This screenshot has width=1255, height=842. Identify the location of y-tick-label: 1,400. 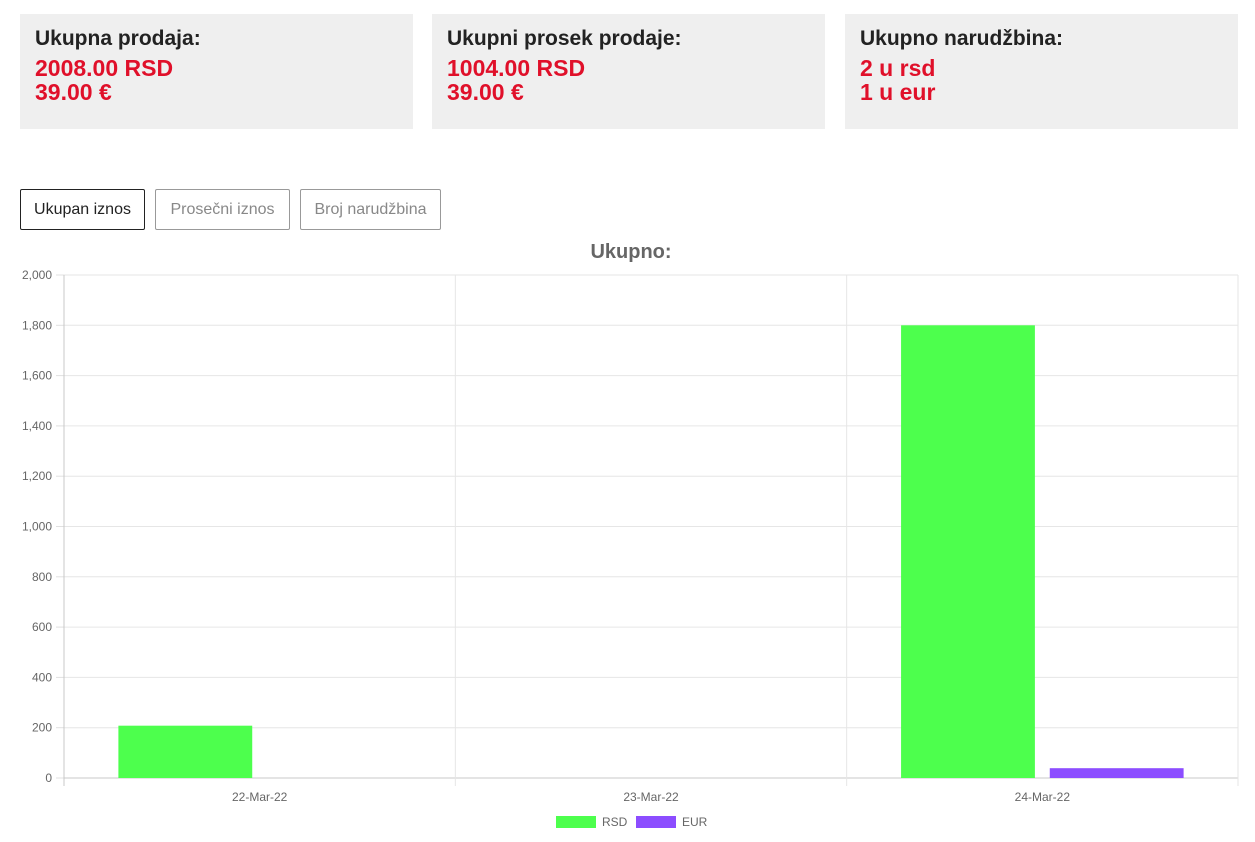
(37, 426).